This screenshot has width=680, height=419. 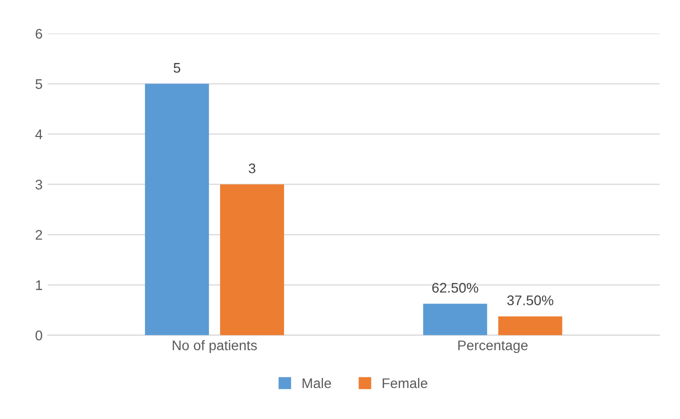 What do you see at coordinates (252, 168) in the screenshot?
I see `data-label: 3` at bounding box center [252, 168].